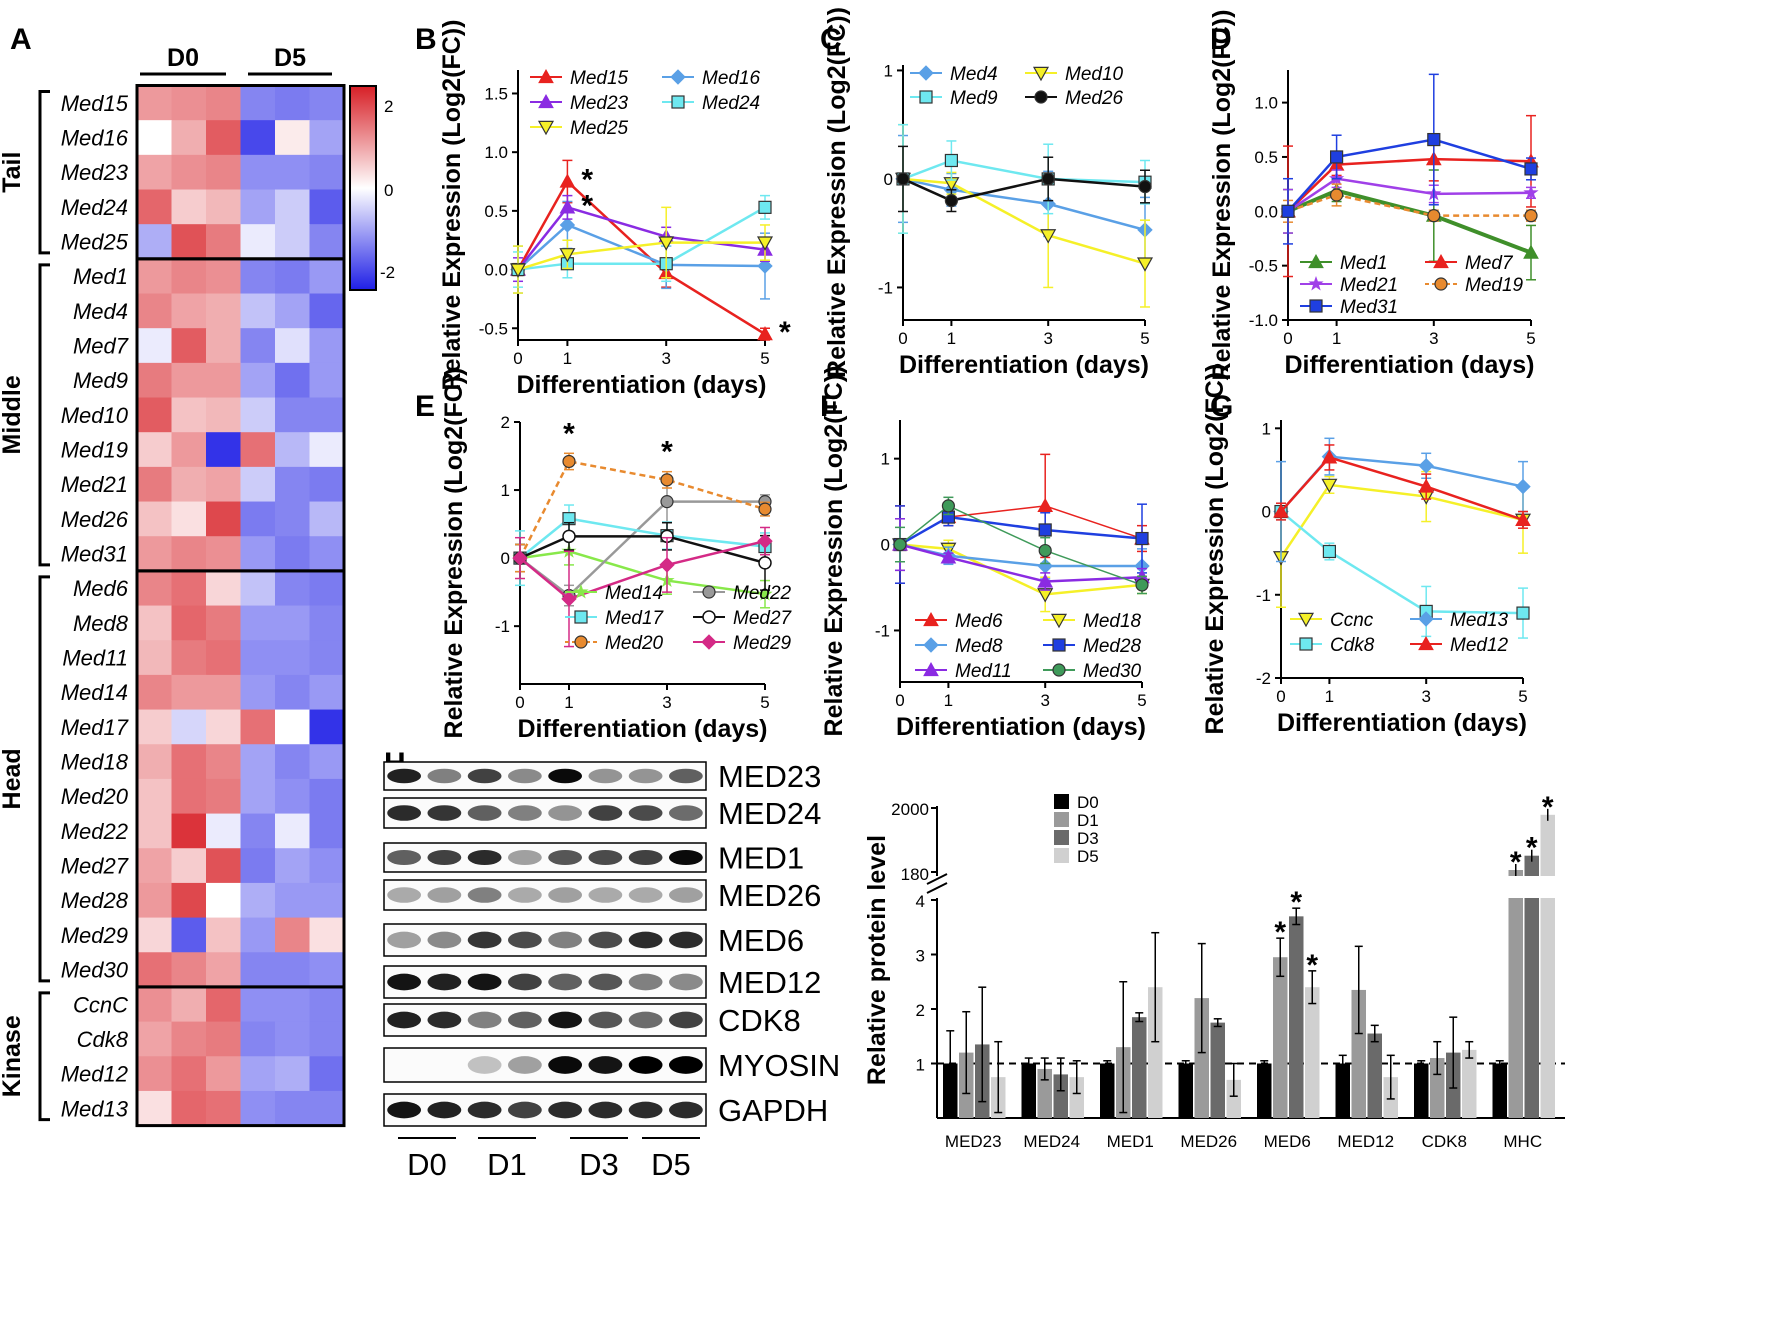 The height and width of the screenshot is (1329, 1772). What do you see at coordinates (877, 960) in the screenshot?
I see `y-axis-label: Relative protein level` at bounding box center [877, 960].